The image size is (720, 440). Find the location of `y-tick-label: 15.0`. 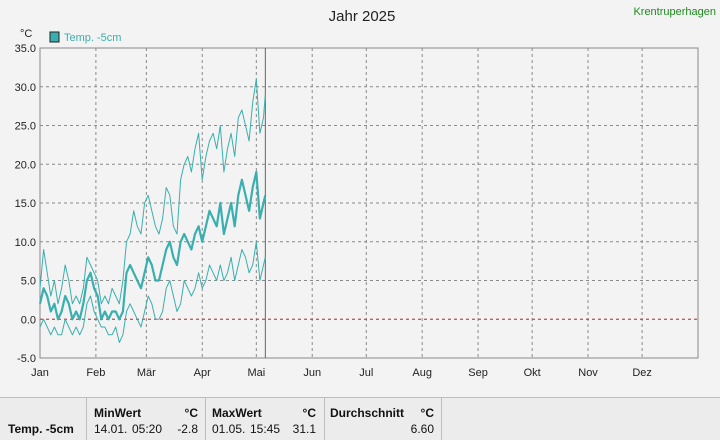

y-tick-label: 15.0 is located at coordinates (25, 204).